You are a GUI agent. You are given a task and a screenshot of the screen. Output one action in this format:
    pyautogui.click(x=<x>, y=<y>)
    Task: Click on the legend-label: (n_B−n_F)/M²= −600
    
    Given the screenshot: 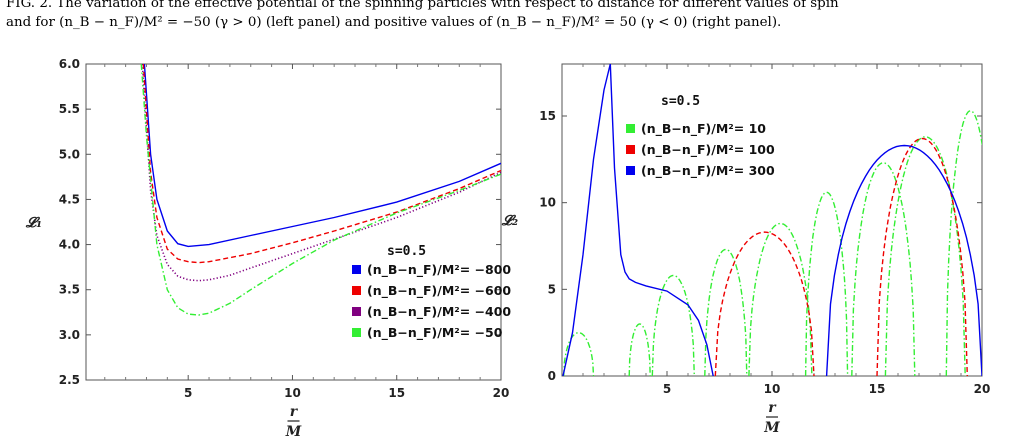 What is the action you would take?
    pyautogui.click(x=439, y=291)
    